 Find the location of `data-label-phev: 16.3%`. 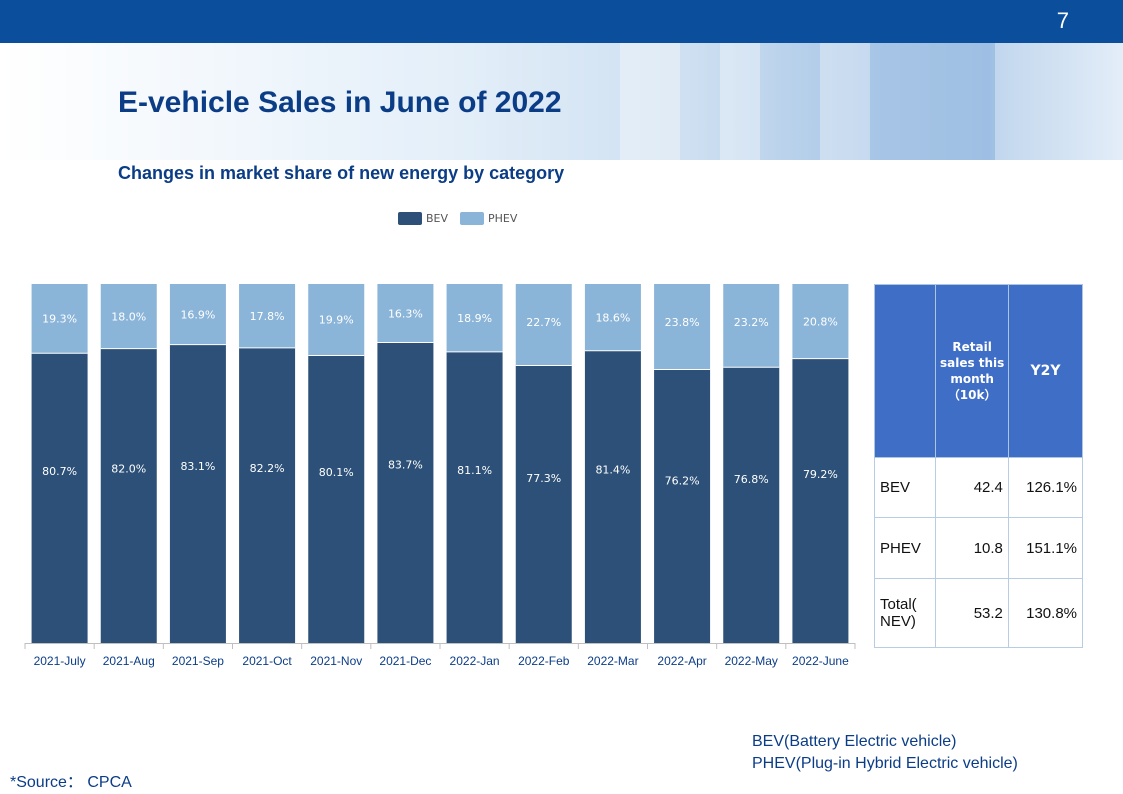

data-label-phev: 16.3% is located at coordinates (405, 313).